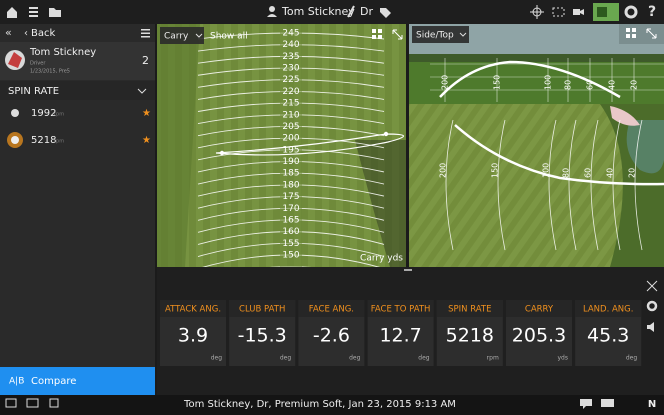  I want to click on tag-icon, so click(385, 13).